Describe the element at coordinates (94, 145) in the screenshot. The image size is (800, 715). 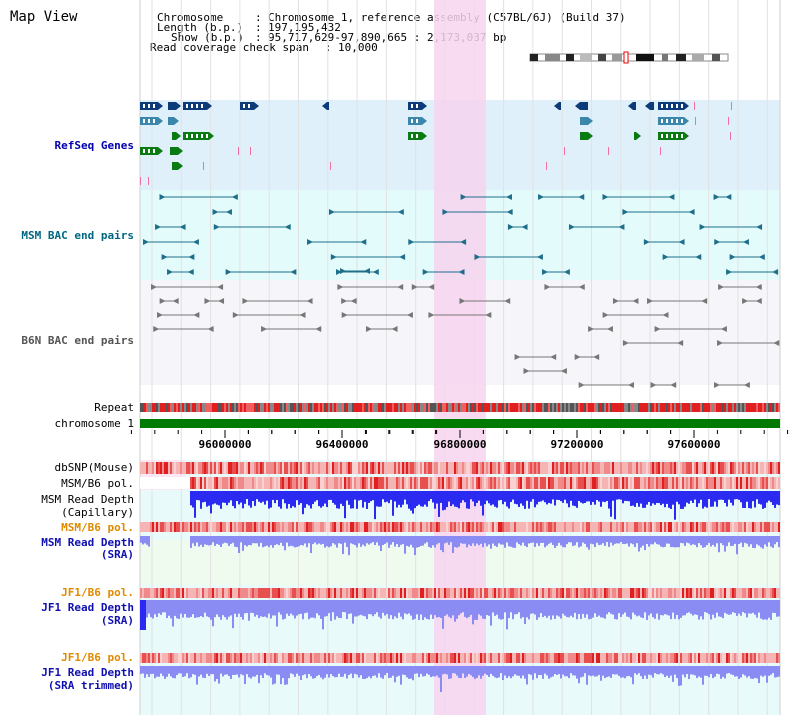
I see `track-label-refseq: RefSeq Genes` at that location.